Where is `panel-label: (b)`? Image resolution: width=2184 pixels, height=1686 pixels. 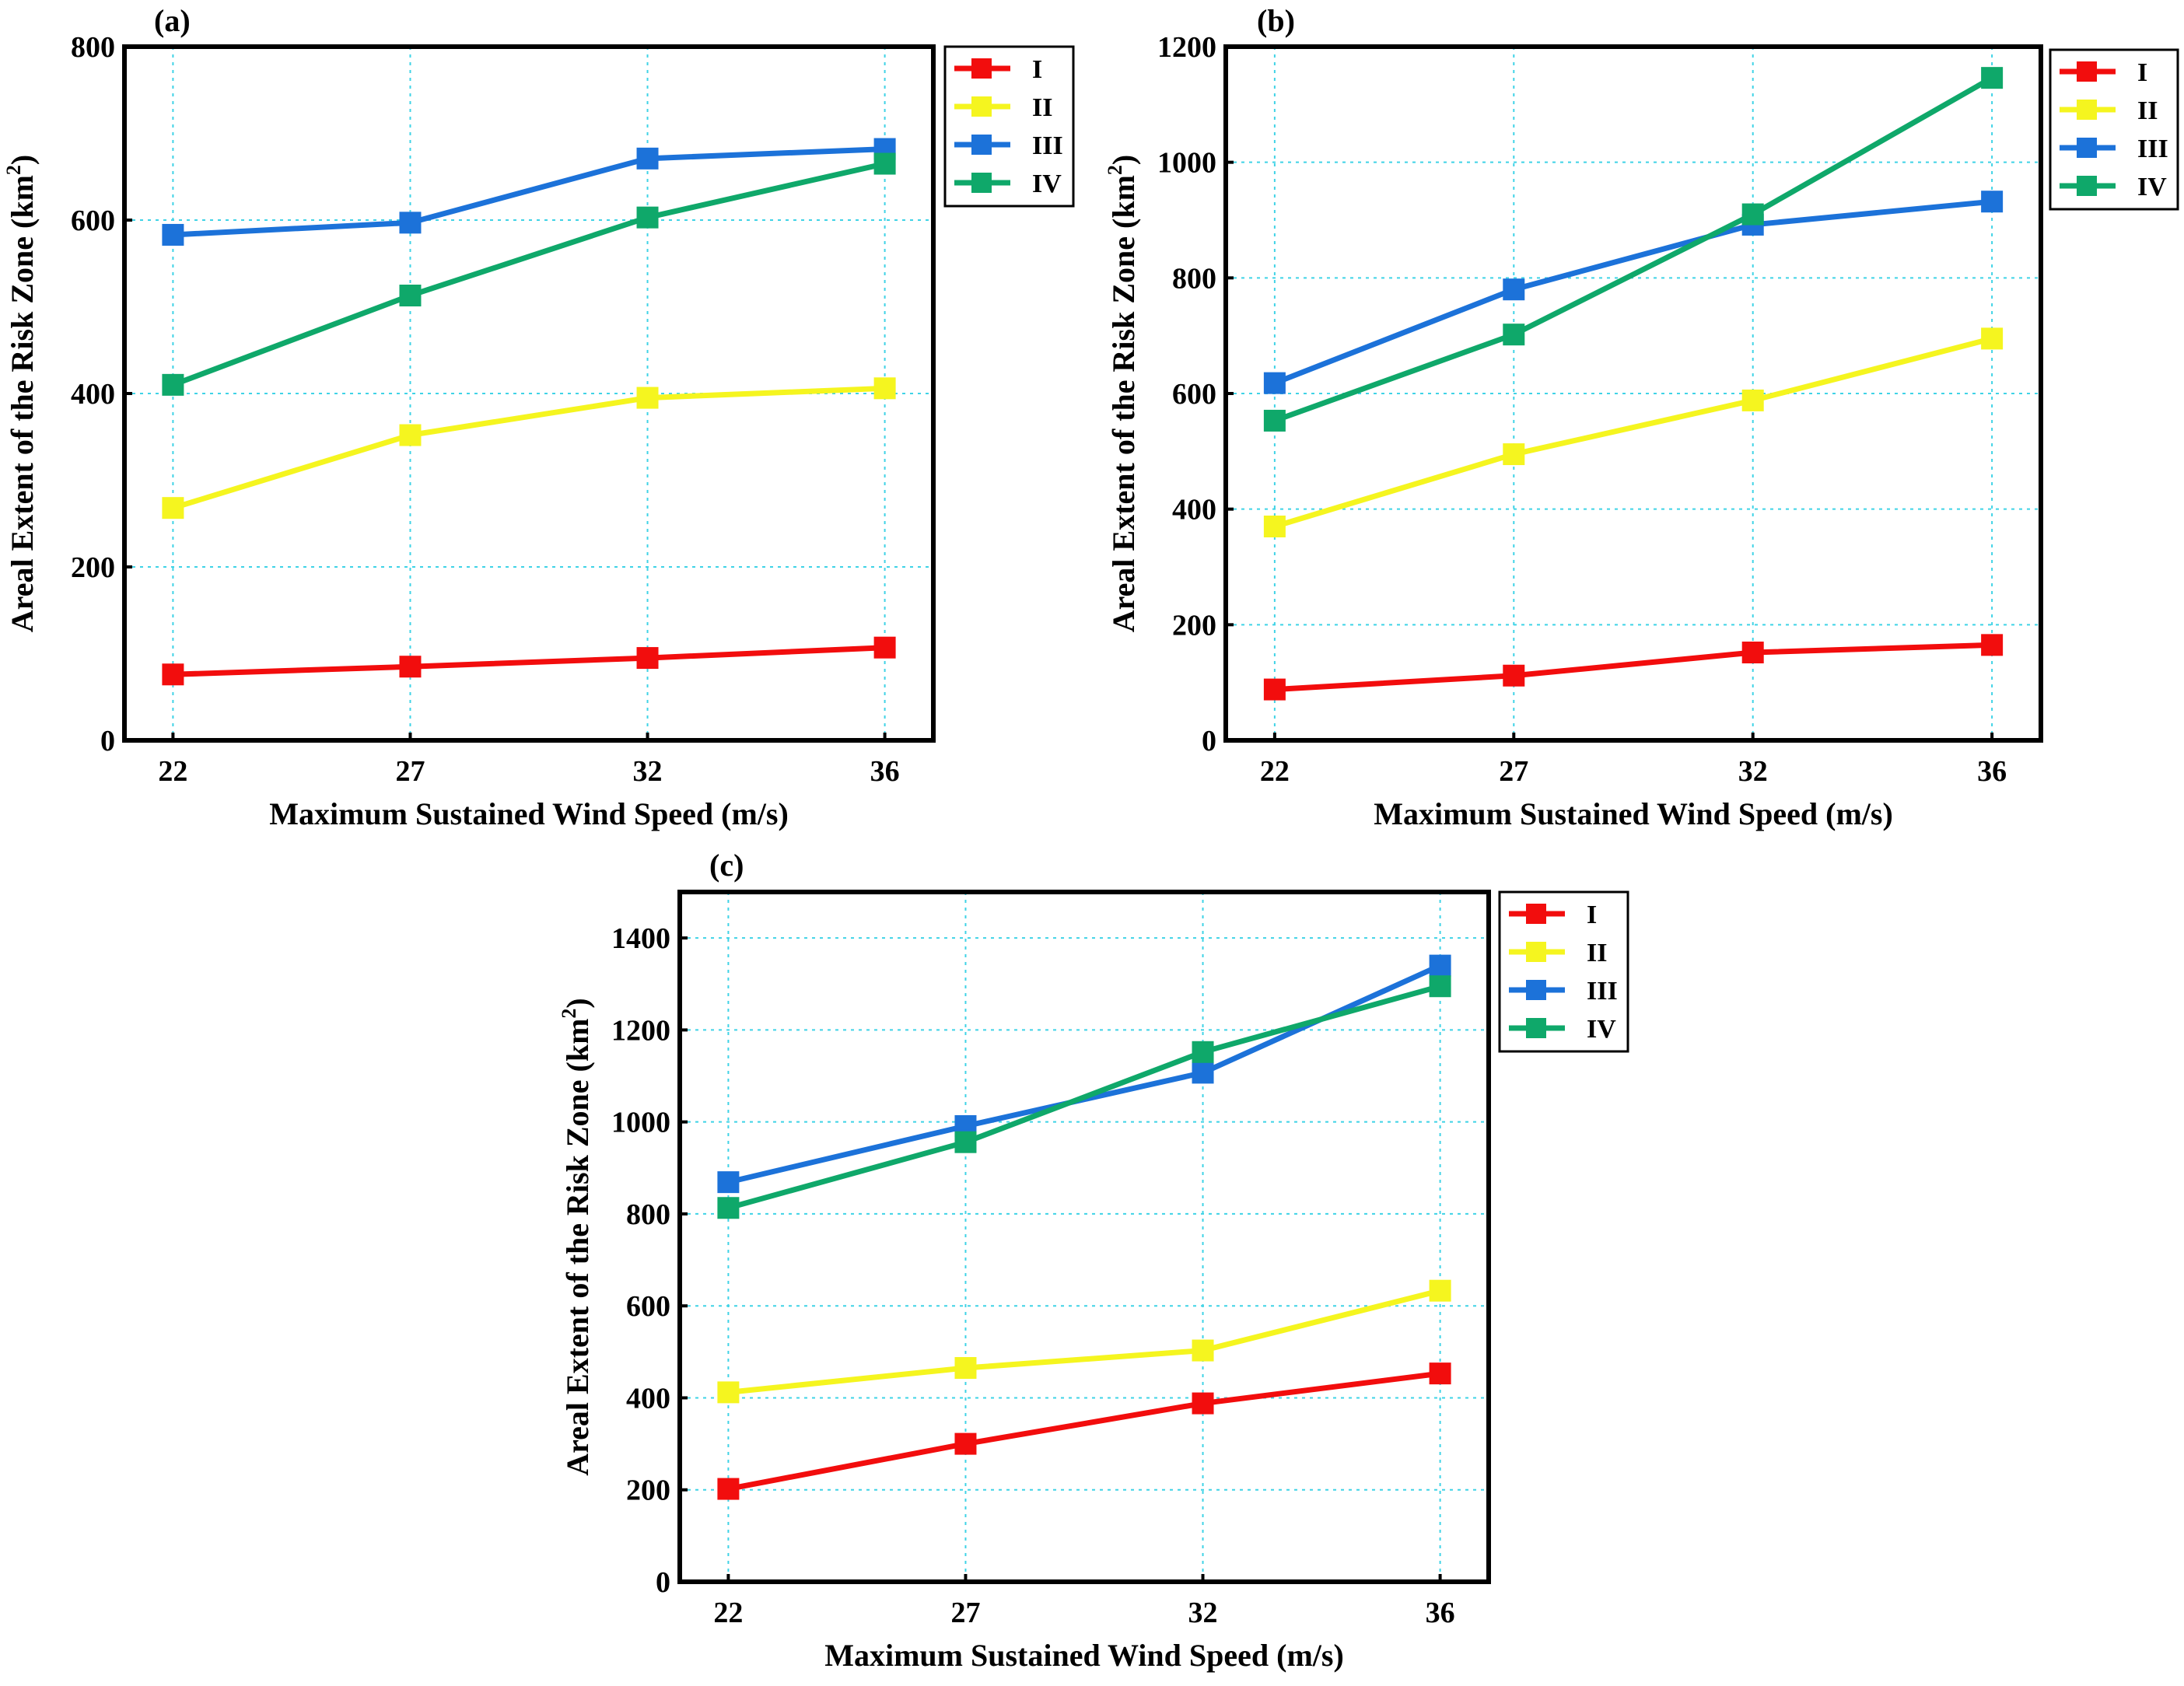 panel-label: (b) is located at coordinates (1276, 20).